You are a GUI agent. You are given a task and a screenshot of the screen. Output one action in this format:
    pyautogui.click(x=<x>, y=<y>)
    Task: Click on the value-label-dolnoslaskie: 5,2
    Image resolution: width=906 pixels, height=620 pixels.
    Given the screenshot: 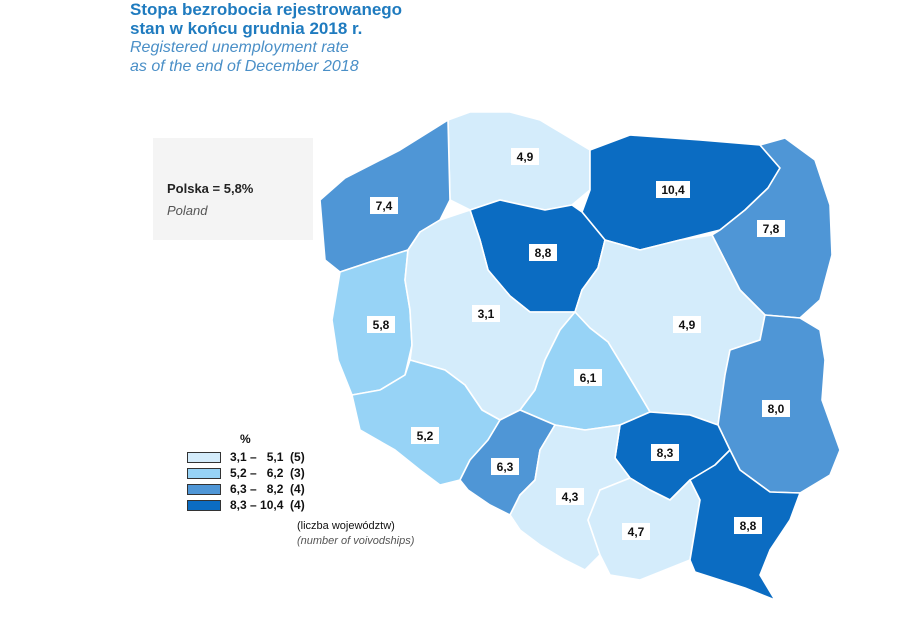 What is the action you would take?
    pyautogui.click(x=425, y=435)
    